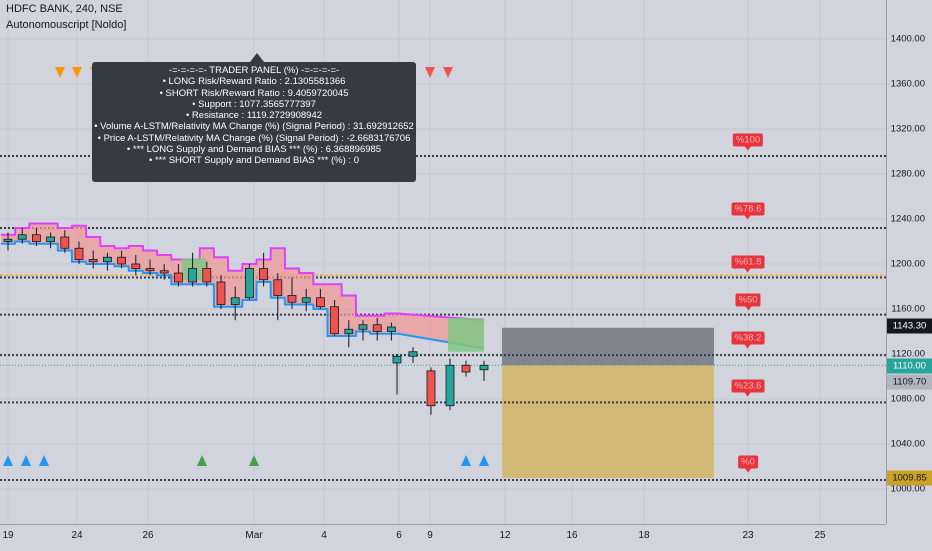 This screenshot has width=932, height=551. I want to click on fib-level-label: %0, so click(748, 464).